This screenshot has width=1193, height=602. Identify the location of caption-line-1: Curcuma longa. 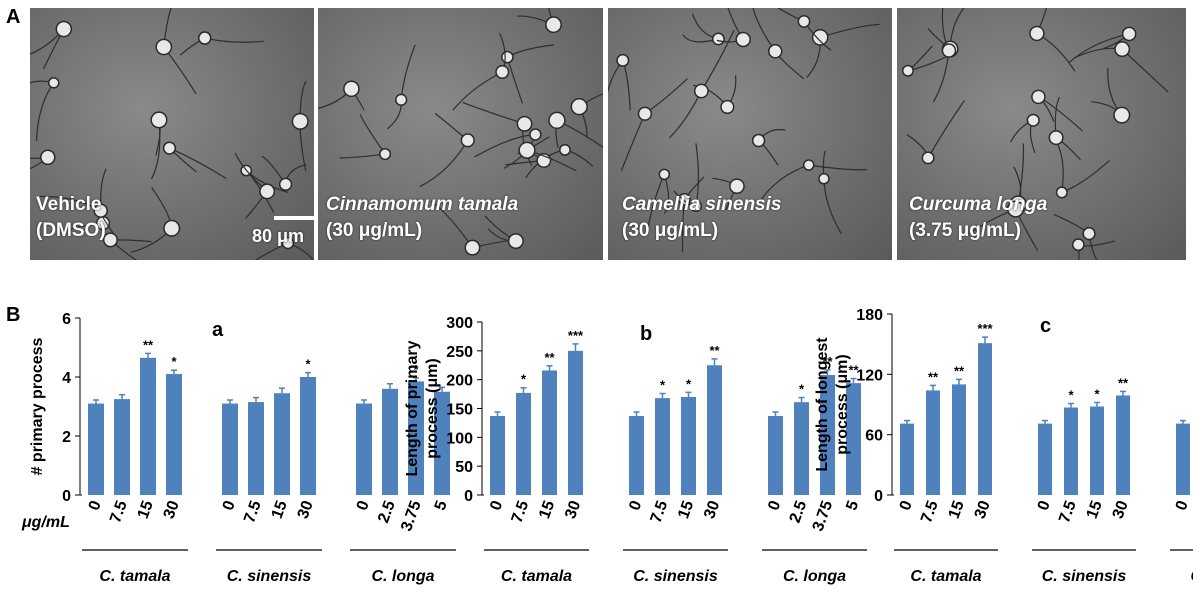
(978, 204).